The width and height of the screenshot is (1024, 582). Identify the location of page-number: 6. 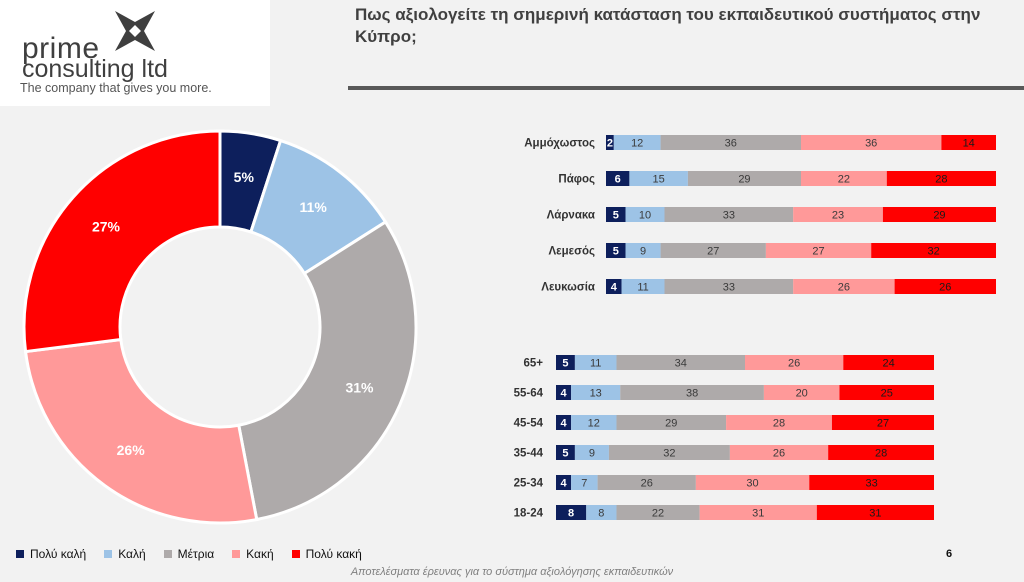
(949, 554).